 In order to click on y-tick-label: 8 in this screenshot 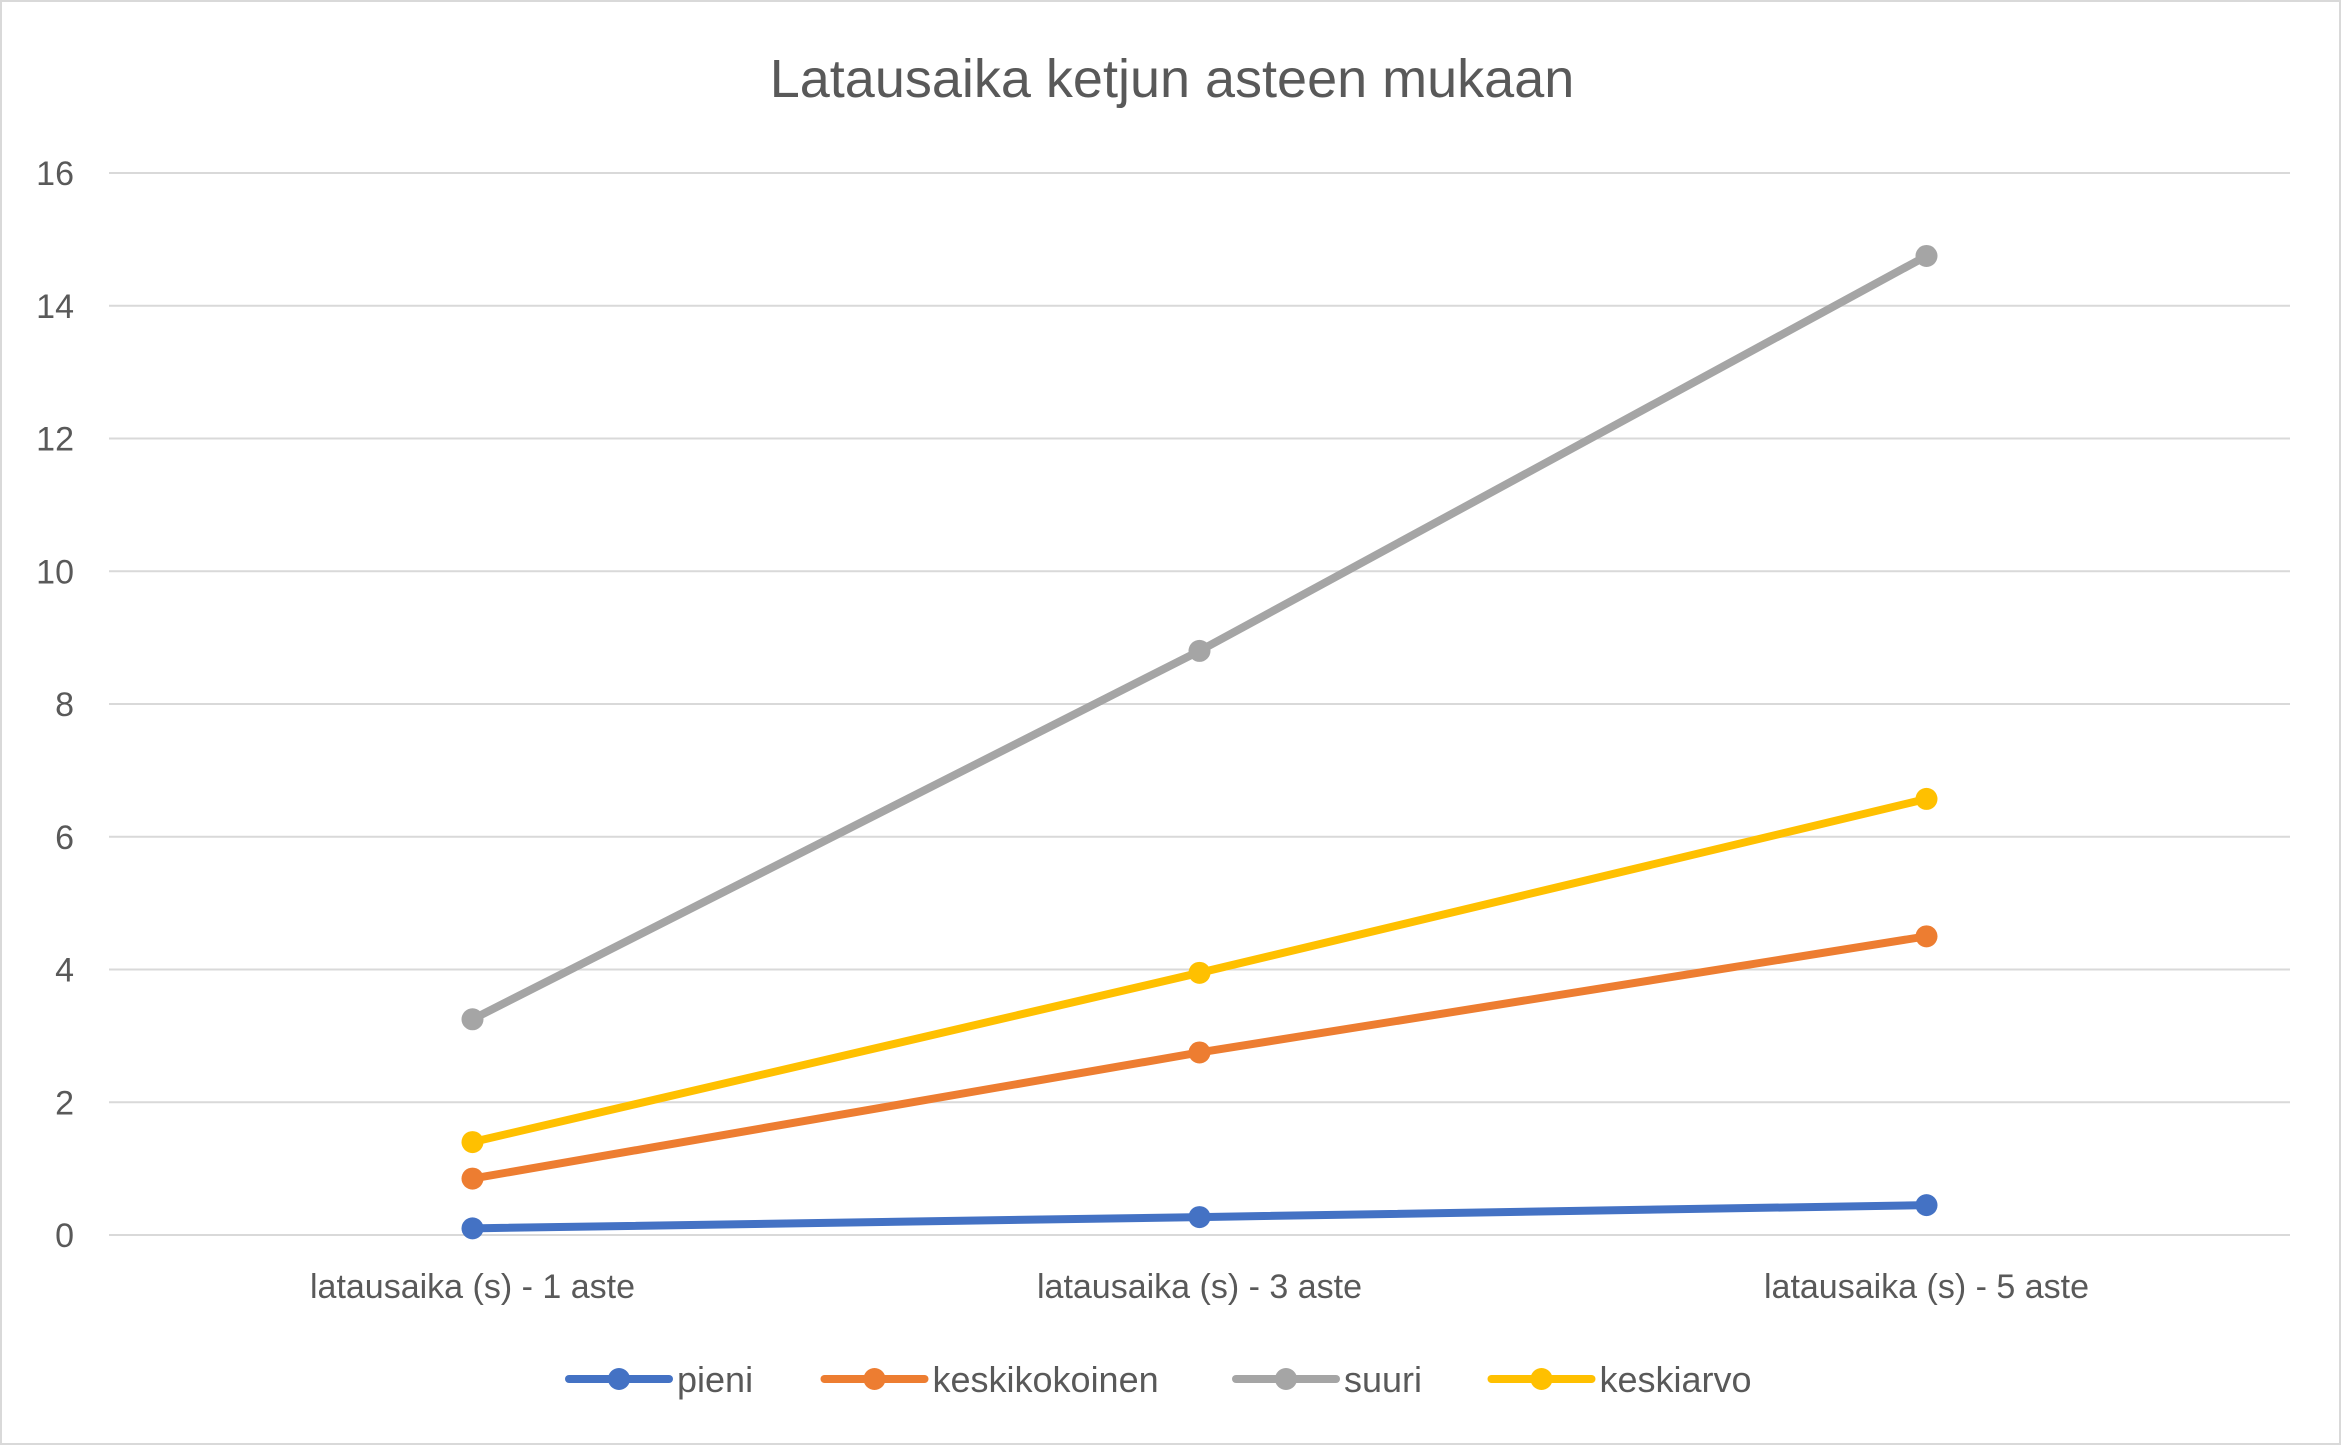, I will do `click(64, 705)`.